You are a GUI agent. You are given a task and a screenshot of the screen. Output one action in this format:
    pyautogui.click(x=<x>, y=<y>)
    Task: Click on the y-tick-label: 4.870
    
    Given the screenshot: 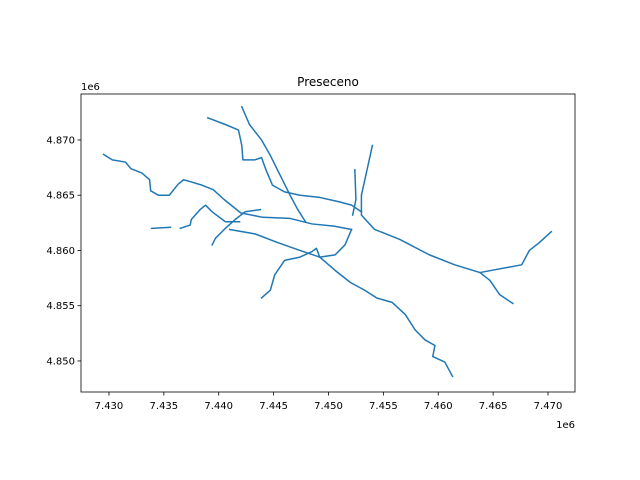 What is the action you would take?
    pyautogui.click(x=60, y=140)
    